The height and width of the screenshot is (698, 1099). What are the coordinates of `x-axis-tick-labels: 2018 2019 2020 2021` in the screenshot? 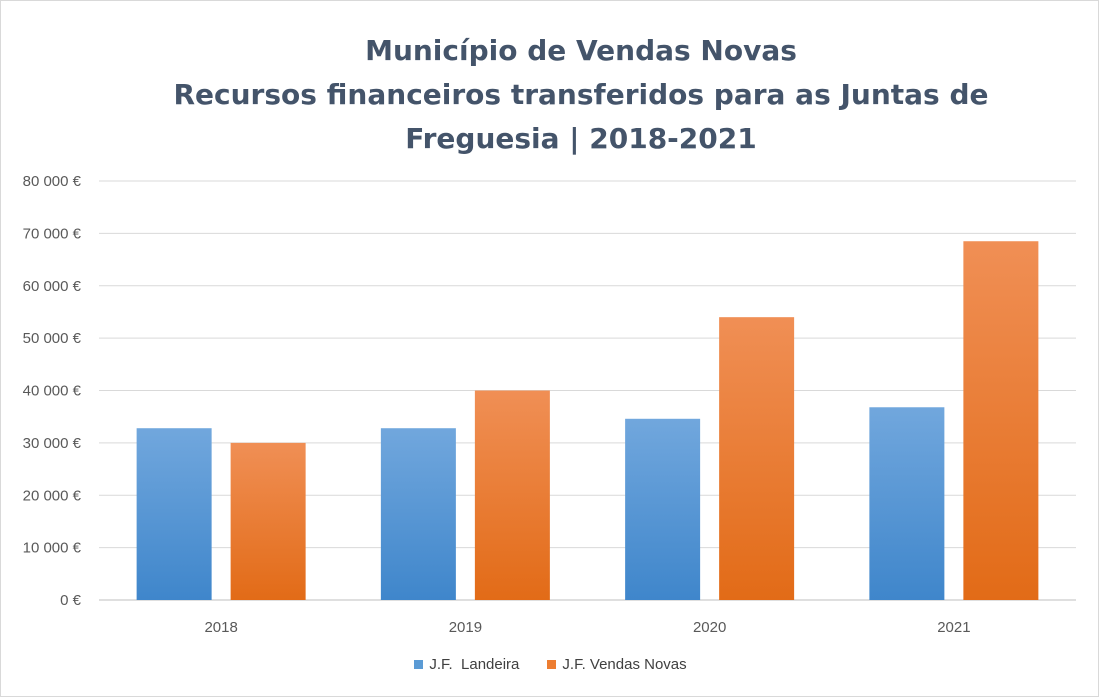 It's located at (587, 627).